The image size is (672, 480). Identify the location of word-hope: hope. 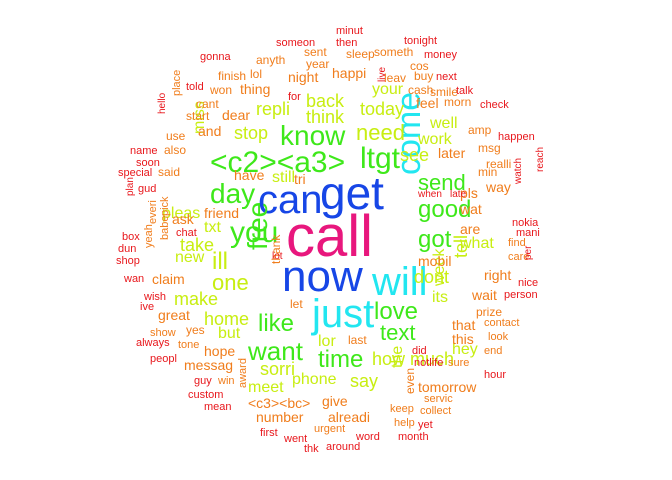
(220, 351).